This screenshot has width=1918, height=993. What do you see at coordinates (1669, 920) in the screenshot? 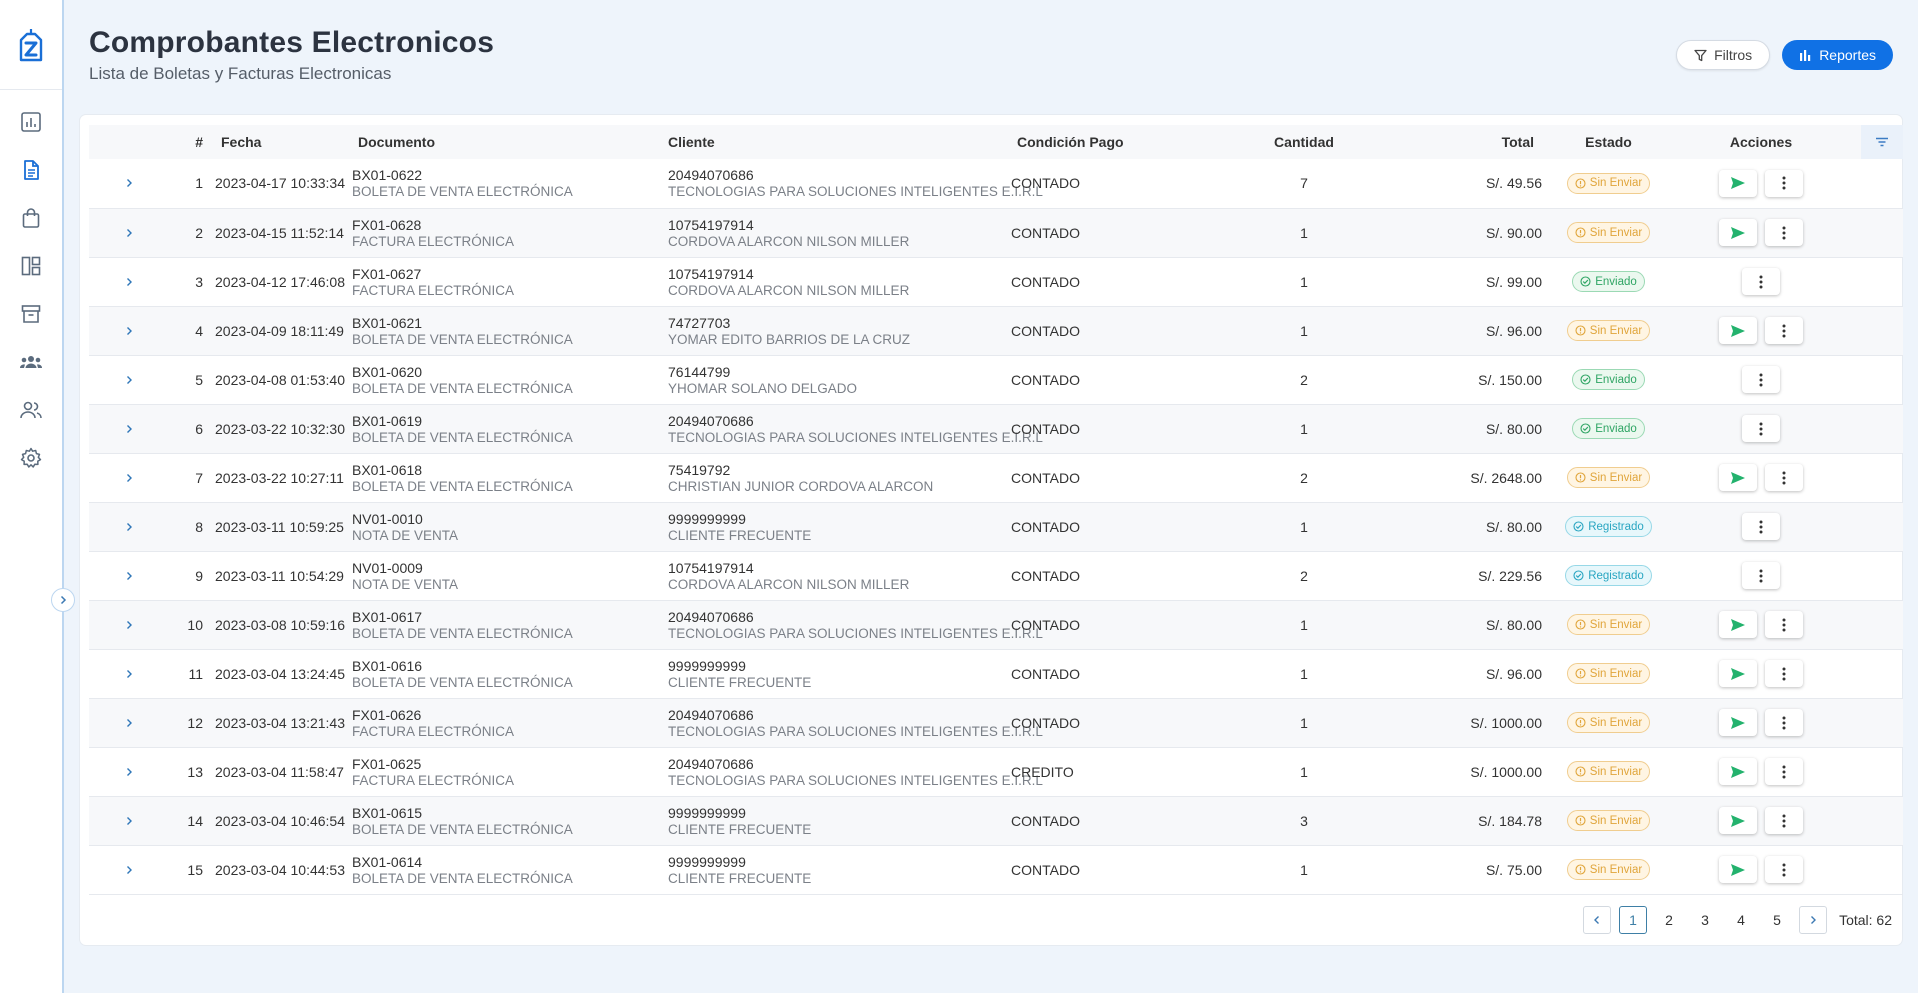
I see `pagination-page-2: 2` at bounding box center [1669, 920].